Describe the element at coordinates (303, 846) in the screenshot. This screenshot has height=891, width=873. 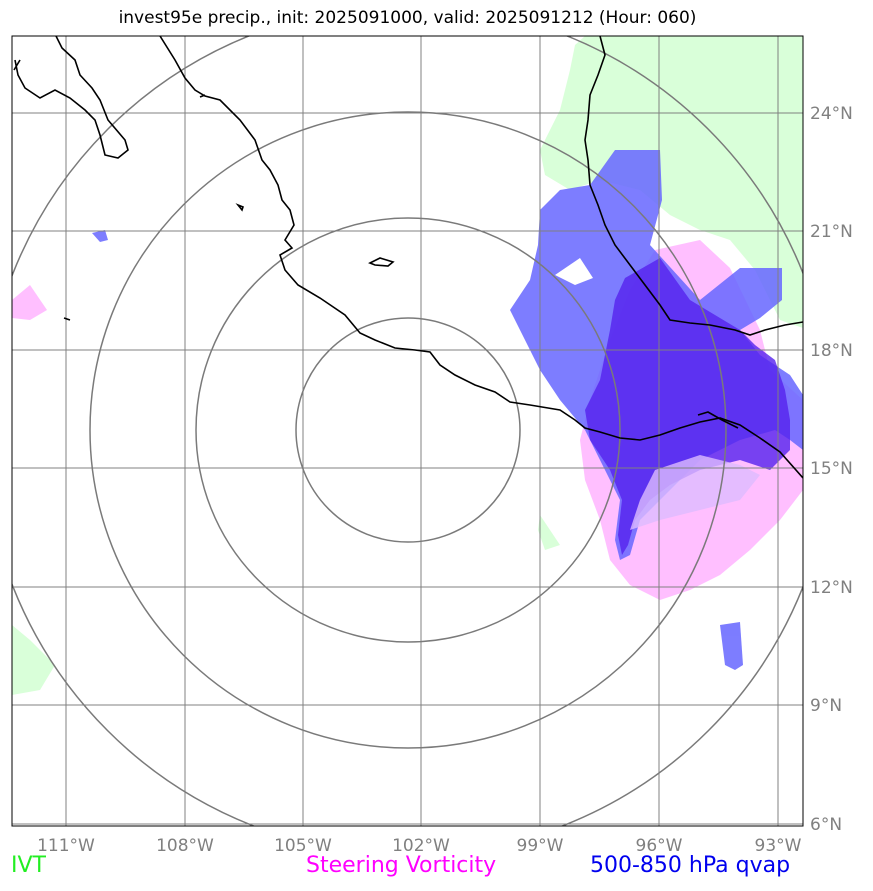
I see `lon-tick: 105°W` at that location.